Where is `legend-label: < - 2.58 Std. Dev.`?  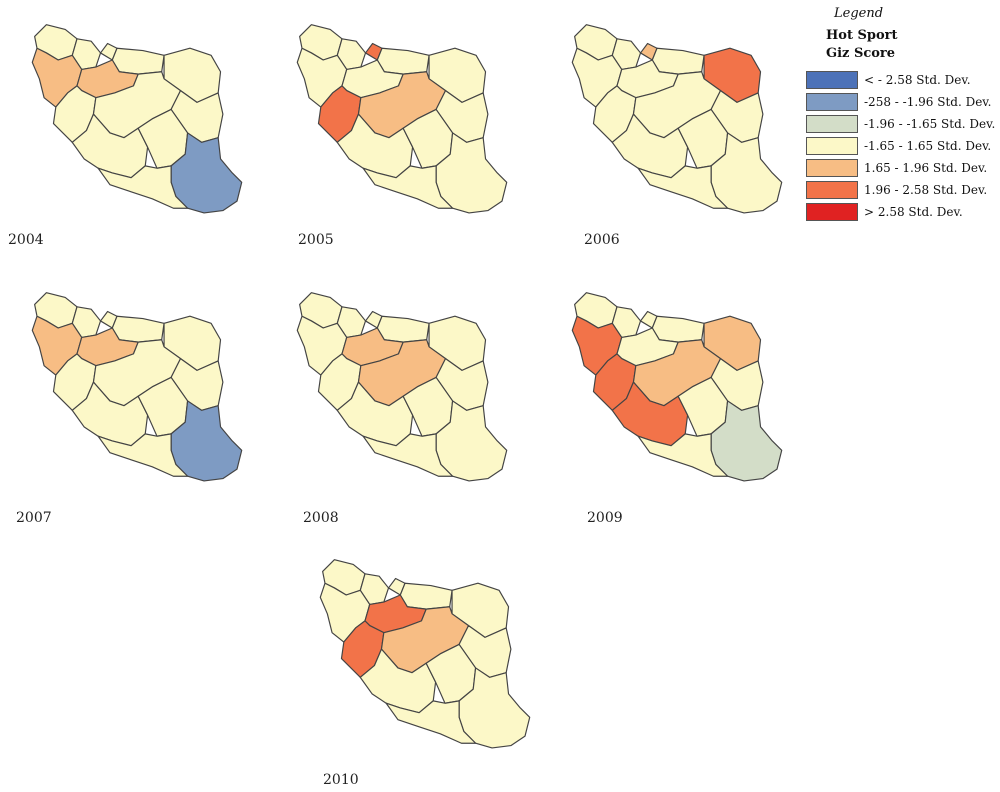
legend-label: < - 2.58 Std. Dev. is located at coordinates (917, 80).